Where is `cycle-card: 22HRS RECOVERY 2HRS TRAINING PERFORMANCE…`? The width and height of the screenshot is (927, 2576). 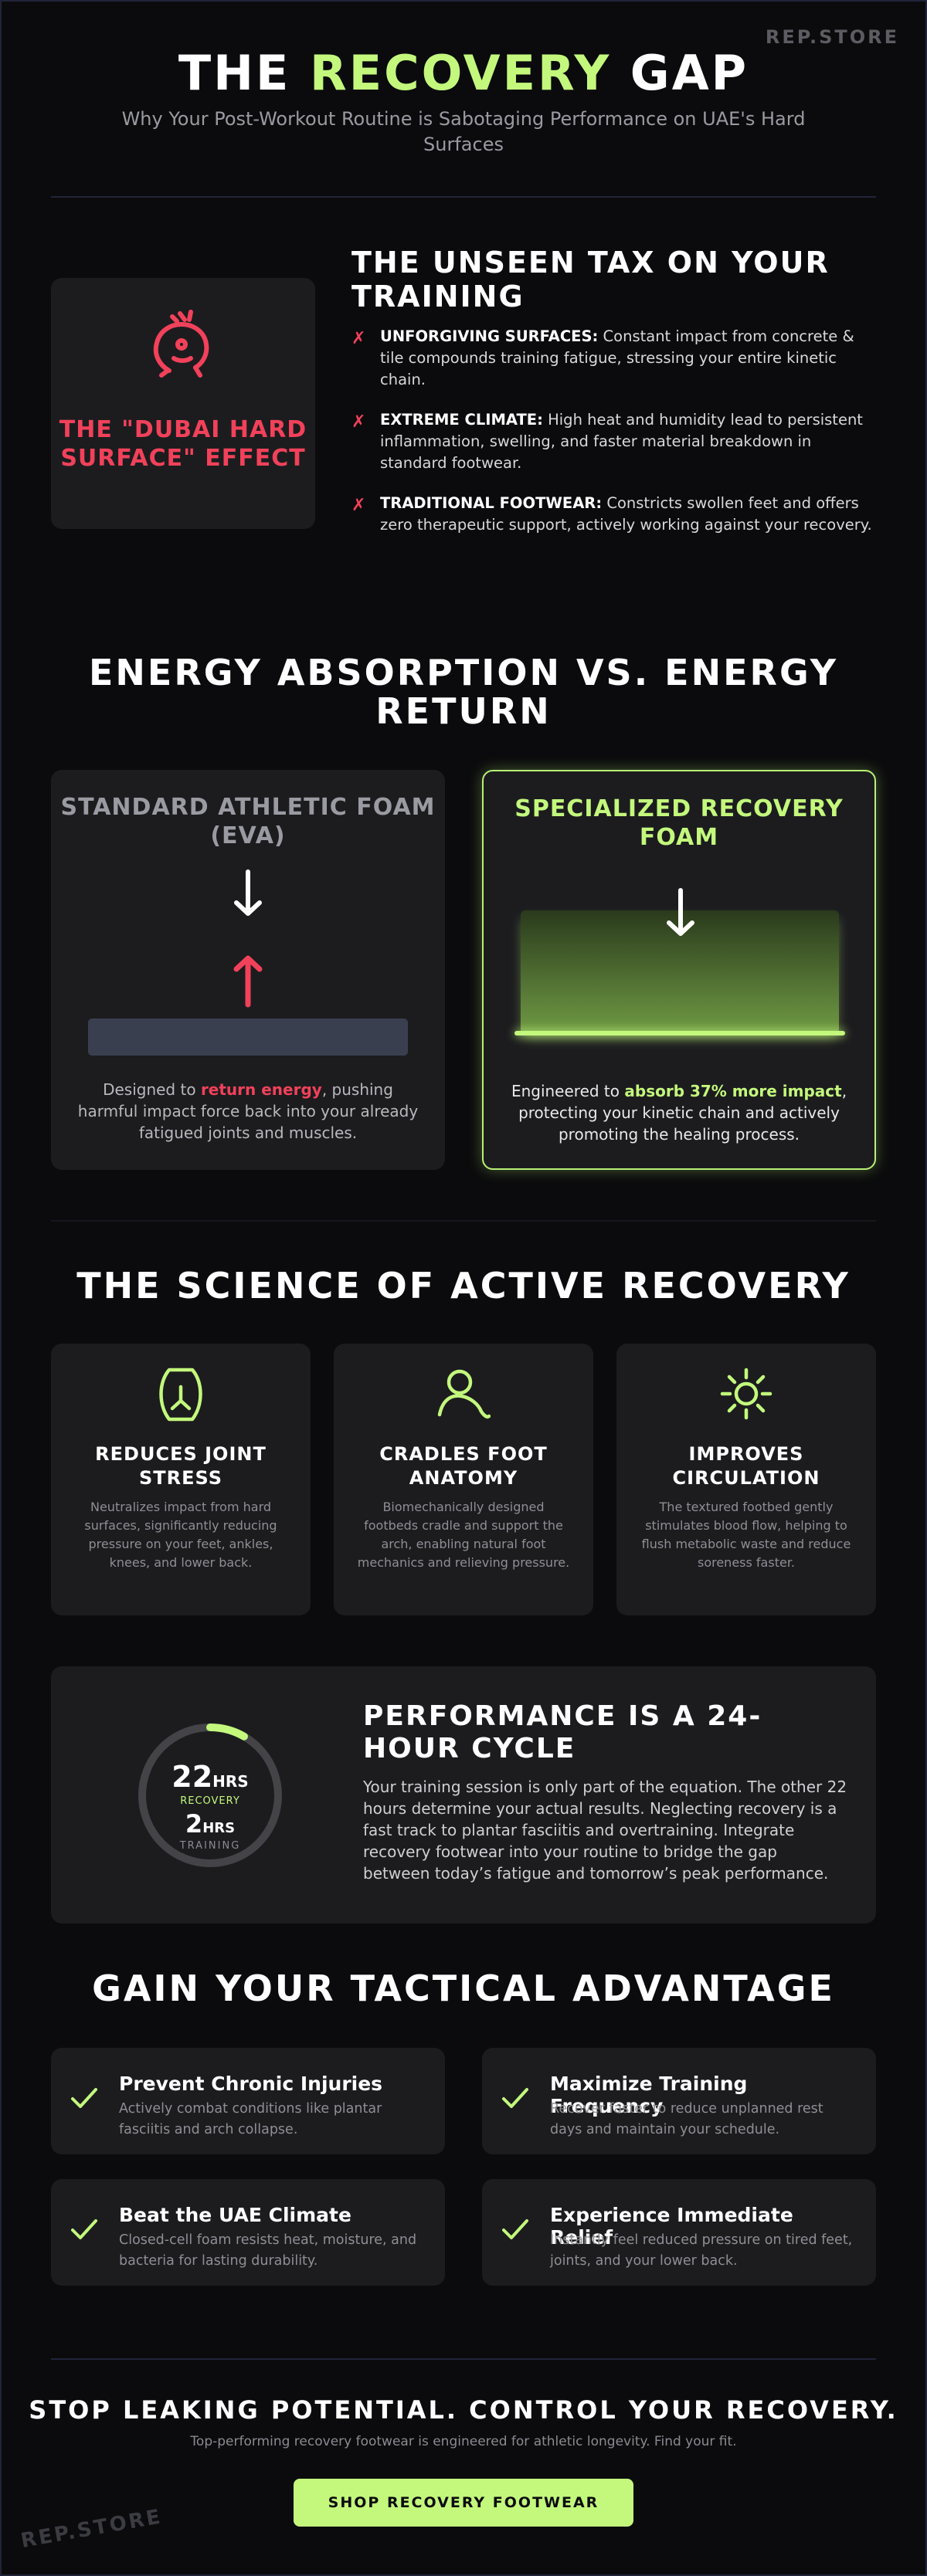
cycle-card: 22HRS RECOVERY 2HRS TRAINING PERFORMANCE… is located at coordinates (463, 1795).